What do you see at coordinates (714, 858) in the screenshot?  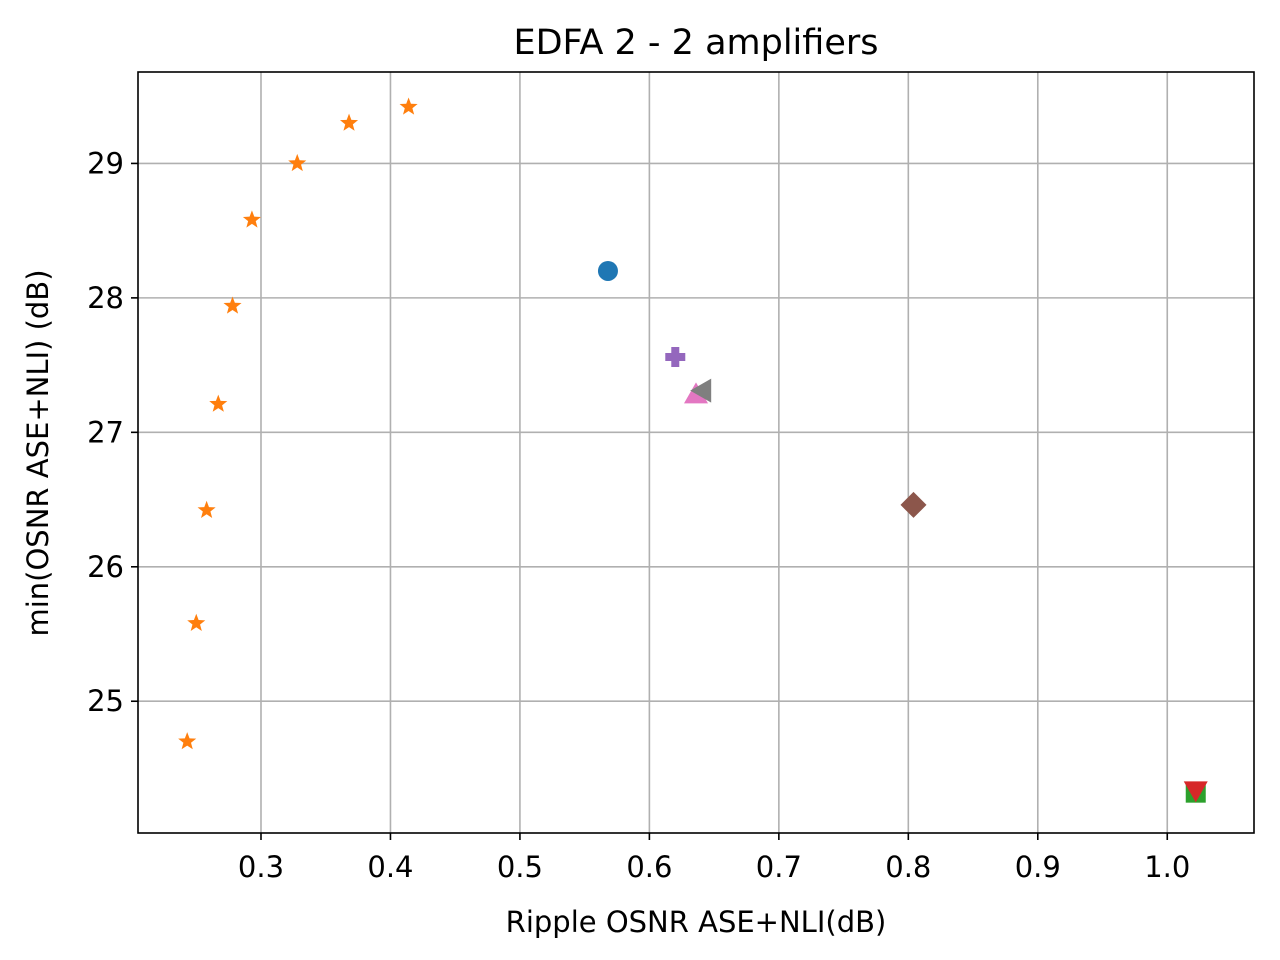 I see `x-axis: 0.3 0.4 0.5 0.6 0.7 0.8 0.9 1.0` at bounding box center [714, 858].